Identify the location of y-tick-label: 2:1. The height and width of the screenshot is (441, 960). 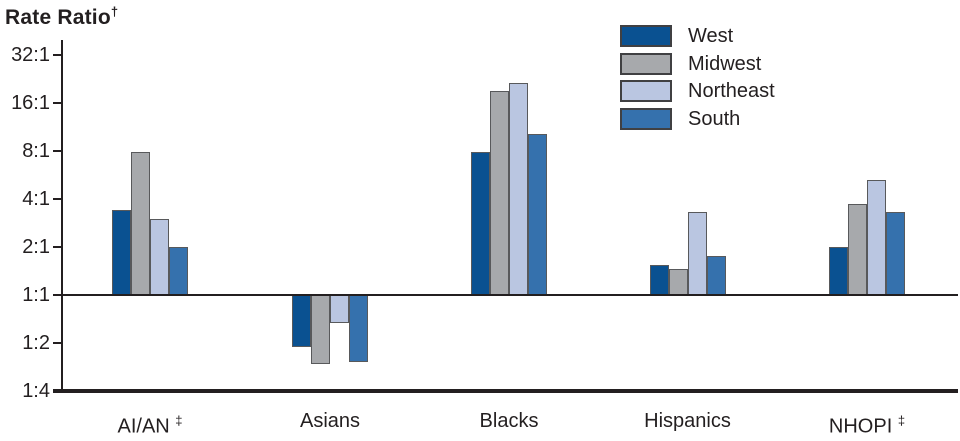
(36, 247).